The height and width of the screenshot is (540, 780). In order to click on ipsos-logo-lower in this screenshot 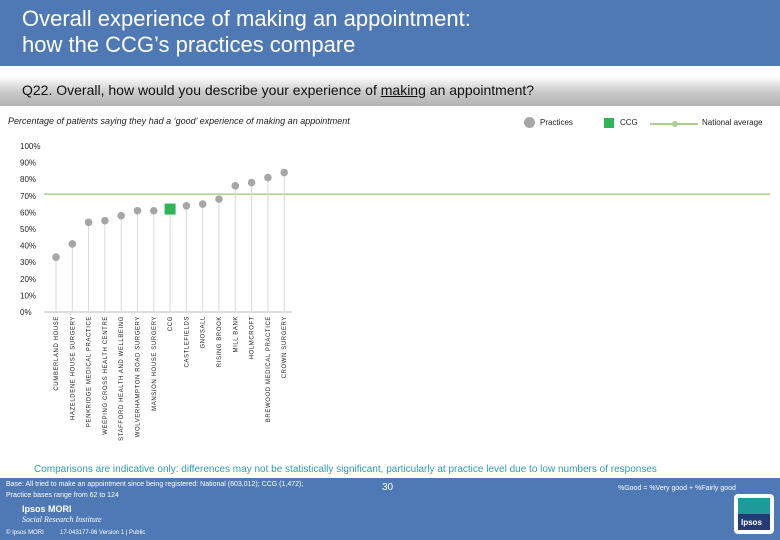, I will do `click(754, 522)`.